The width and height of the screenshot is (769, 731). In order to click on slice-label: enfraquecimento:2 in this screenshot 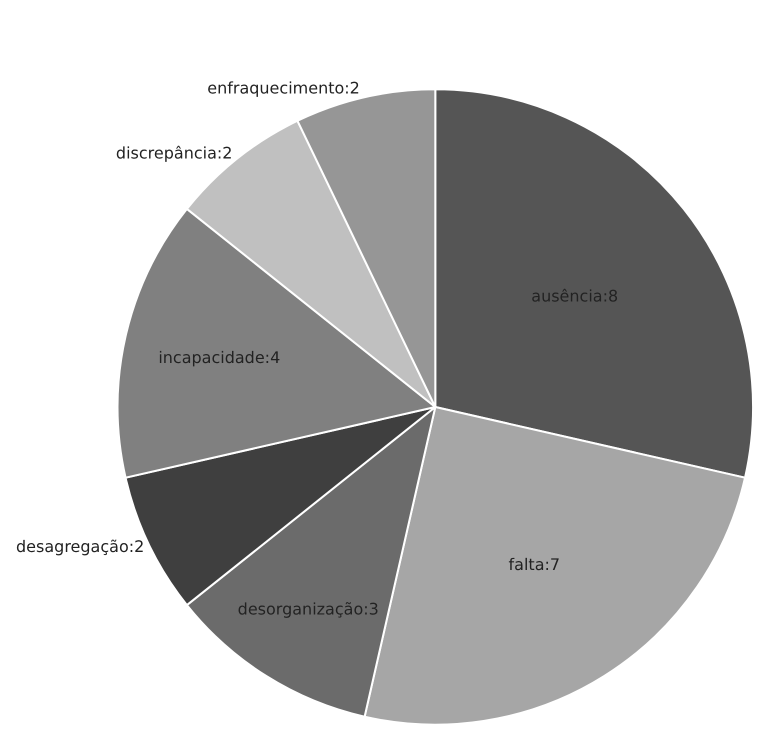, I will do `click(283, 88)`.